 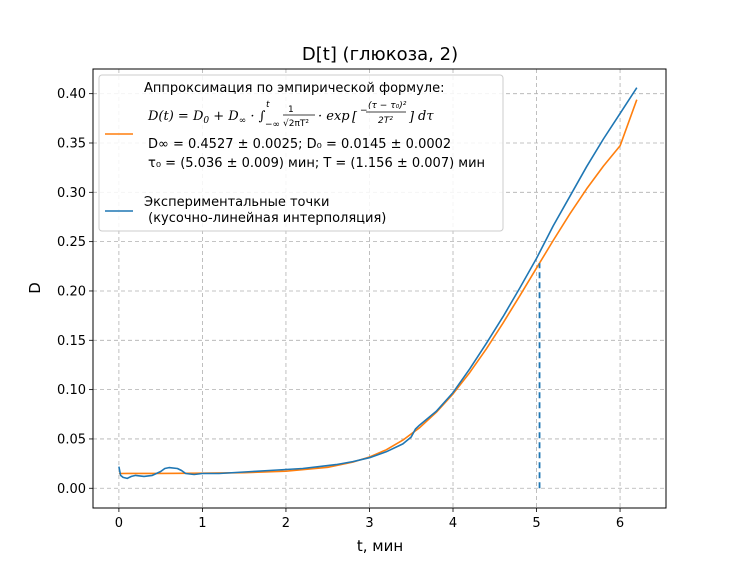 What do you see at coordinates (206, 117) in the screenshot?
I see `svg-text: D(t) = D0 + D∞ · ∫` at bounding box center [206, 117].